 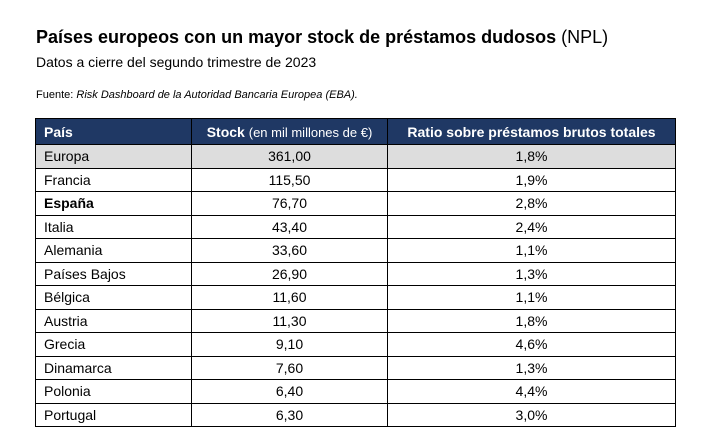 I want to click on table-row: Países Bajos 26,90 1,3%, so click(x=355, y=273).